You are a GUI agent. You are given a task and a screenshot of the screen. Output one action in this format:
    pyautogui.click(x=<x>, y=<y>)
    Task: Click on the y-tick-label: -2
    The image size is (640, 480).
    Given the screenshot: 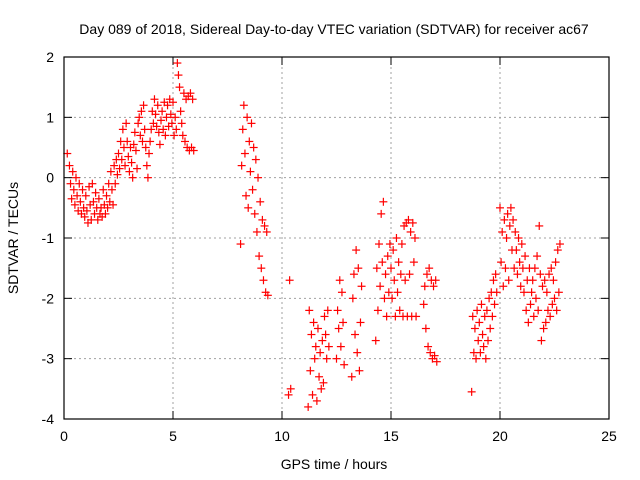 What is the action you would take?
    pyautogui.click(x=48, y=298)
    